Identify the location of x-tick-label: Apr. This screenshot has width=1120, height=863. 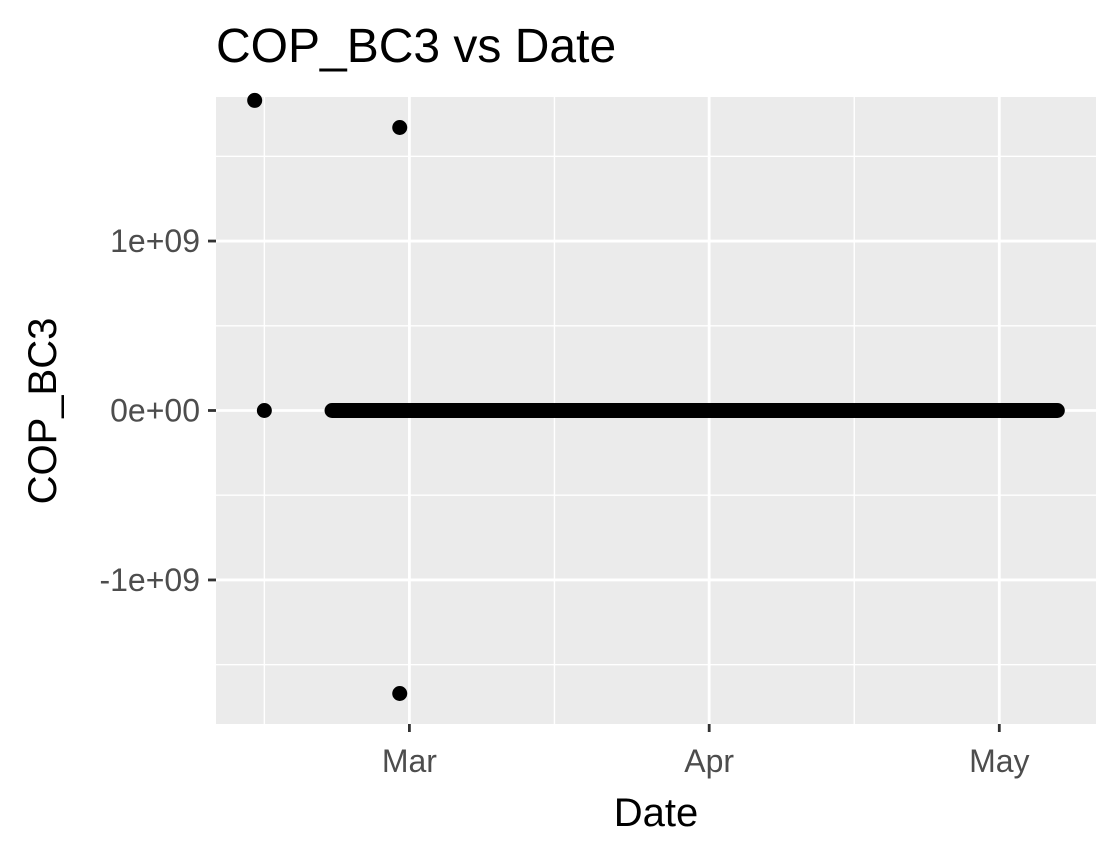
(709, 761).